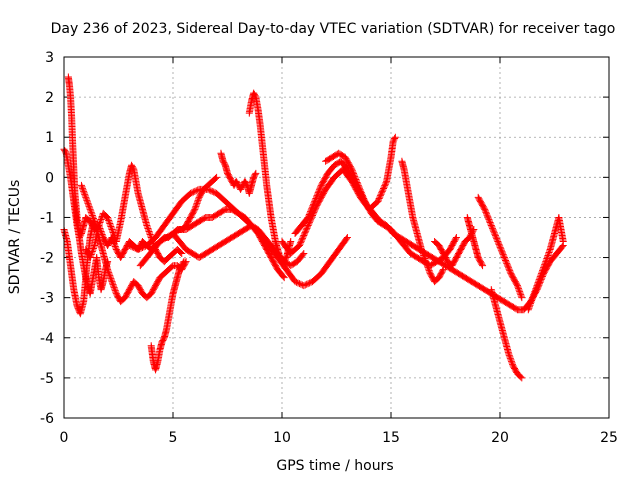 The height and width of the screenshot is (480, 640). Describe the element at coordinates (49, 58) in the screenshot. I see `y-tick-label: 3` at that location.